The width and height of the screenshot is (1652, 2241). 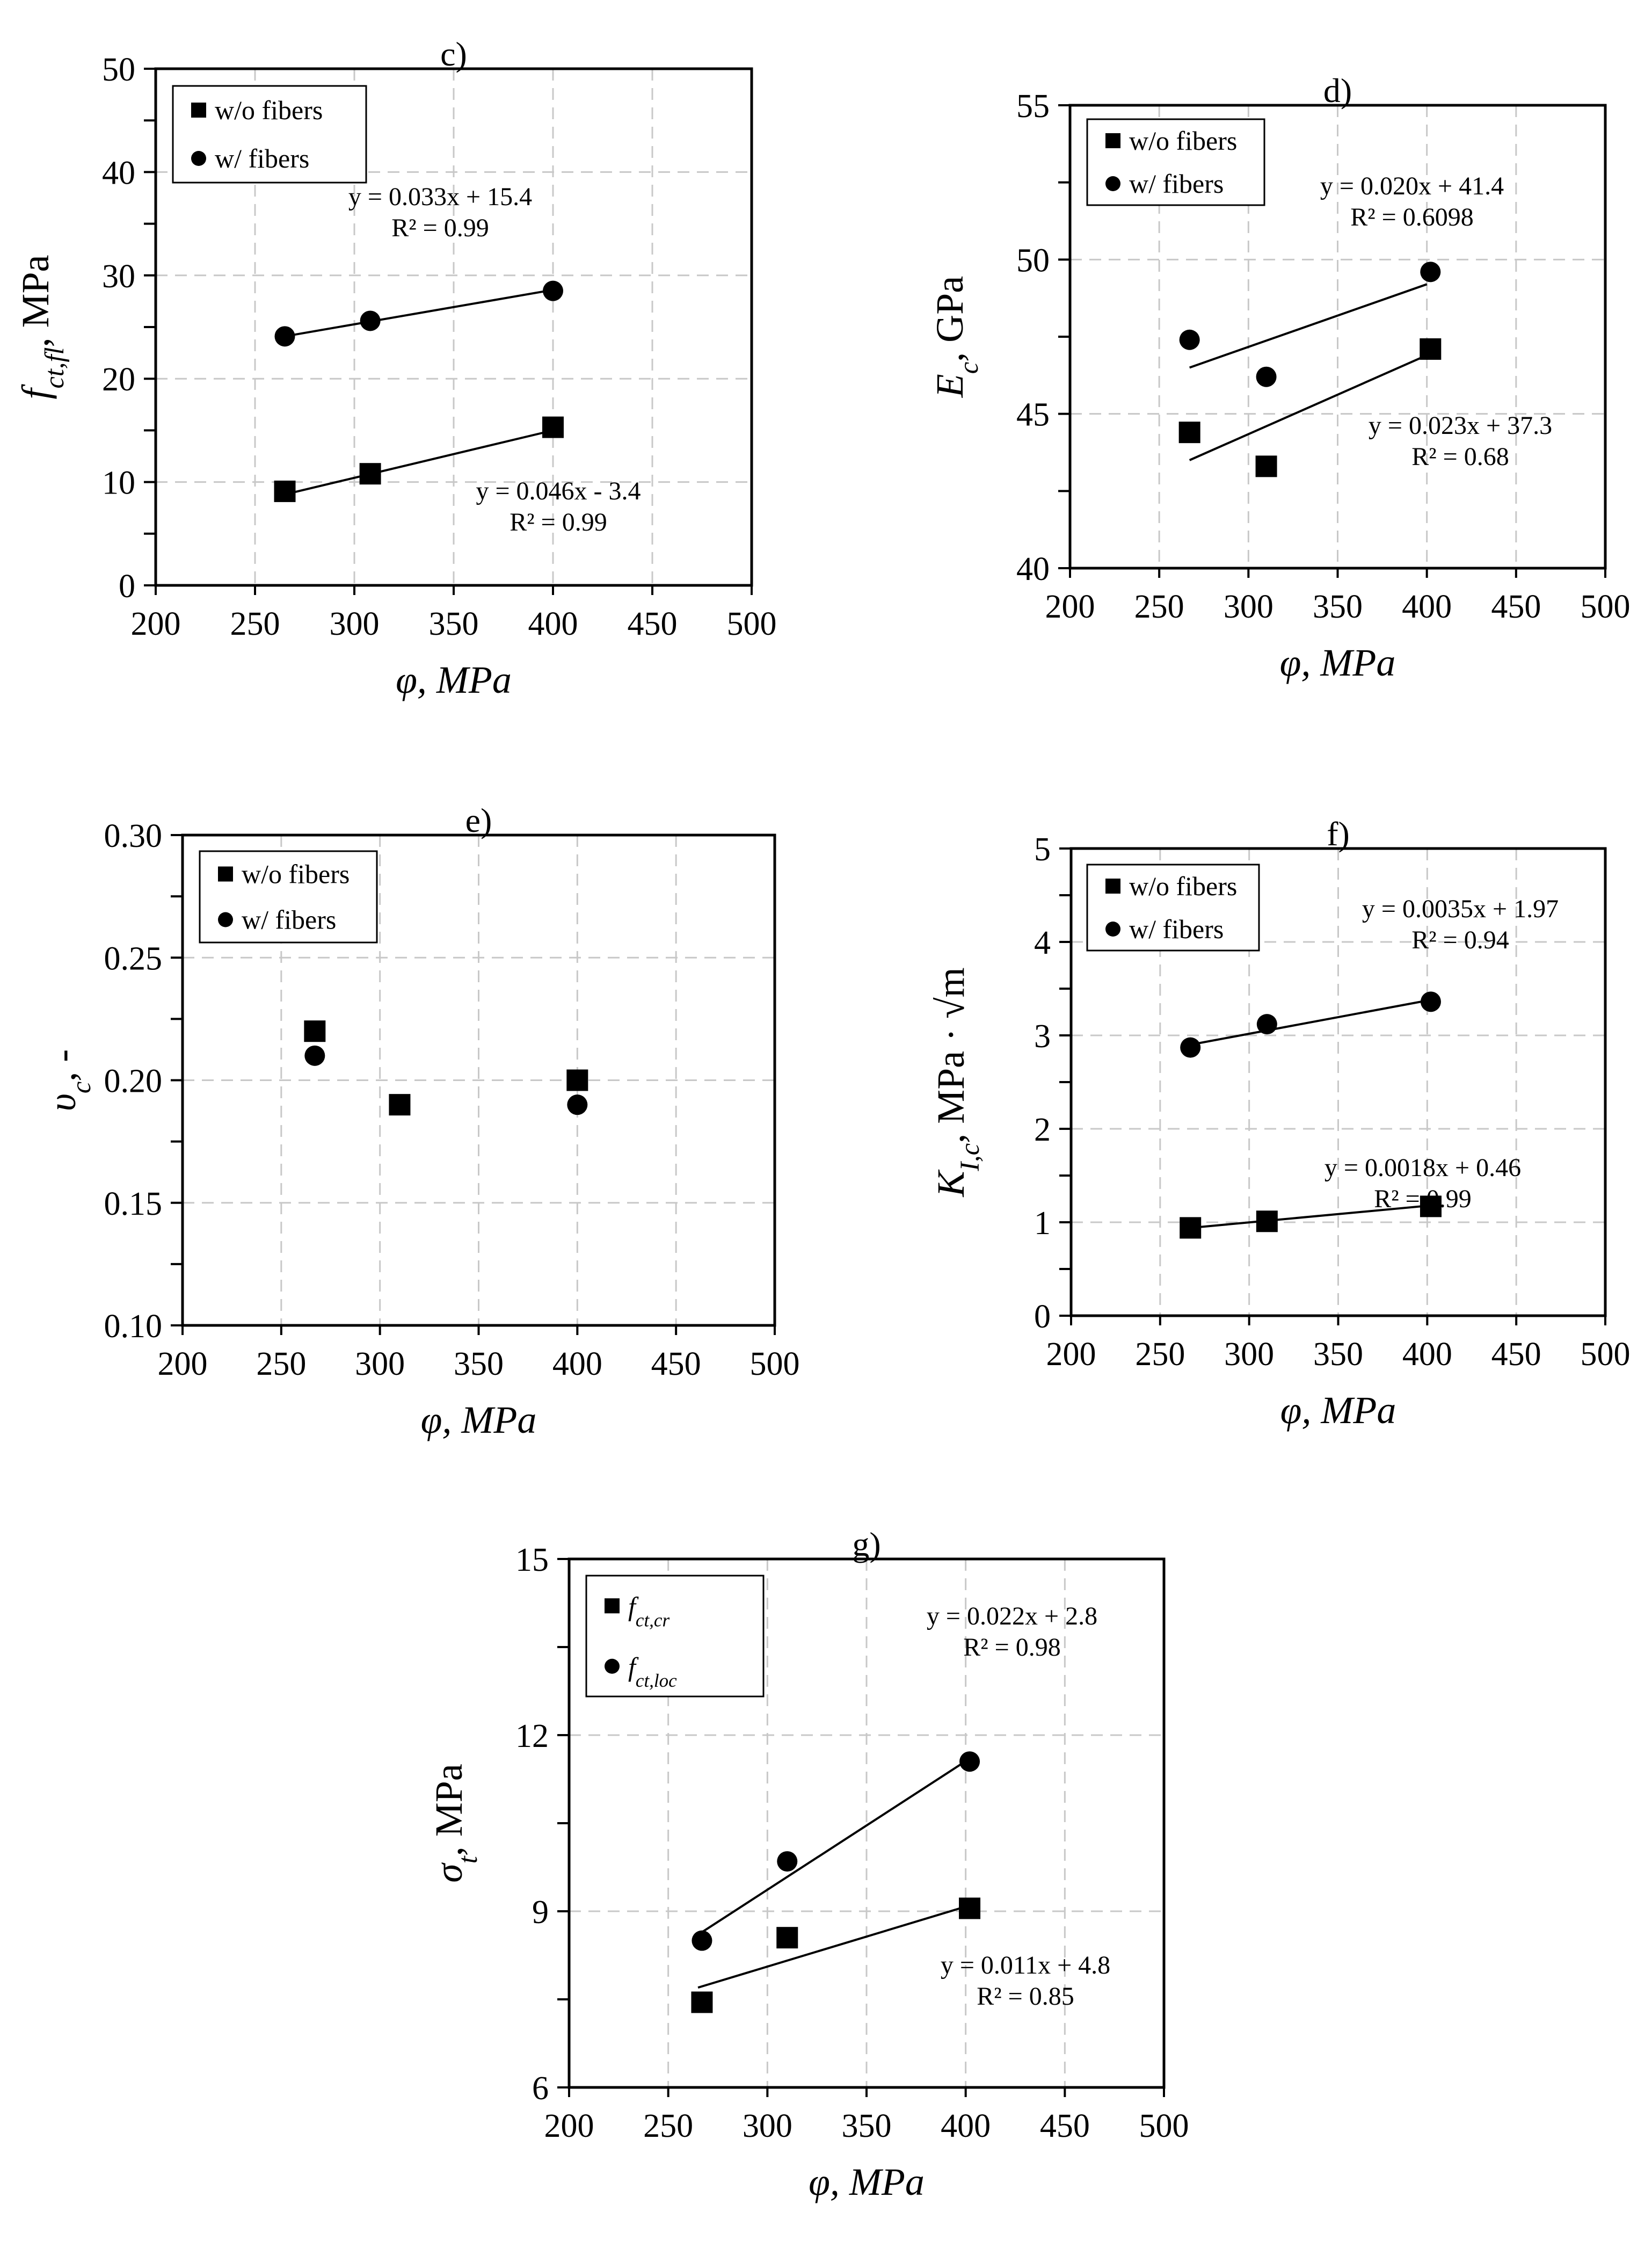 I want to click on y-tick-label: 0.20, so click(x=133, y=1082).